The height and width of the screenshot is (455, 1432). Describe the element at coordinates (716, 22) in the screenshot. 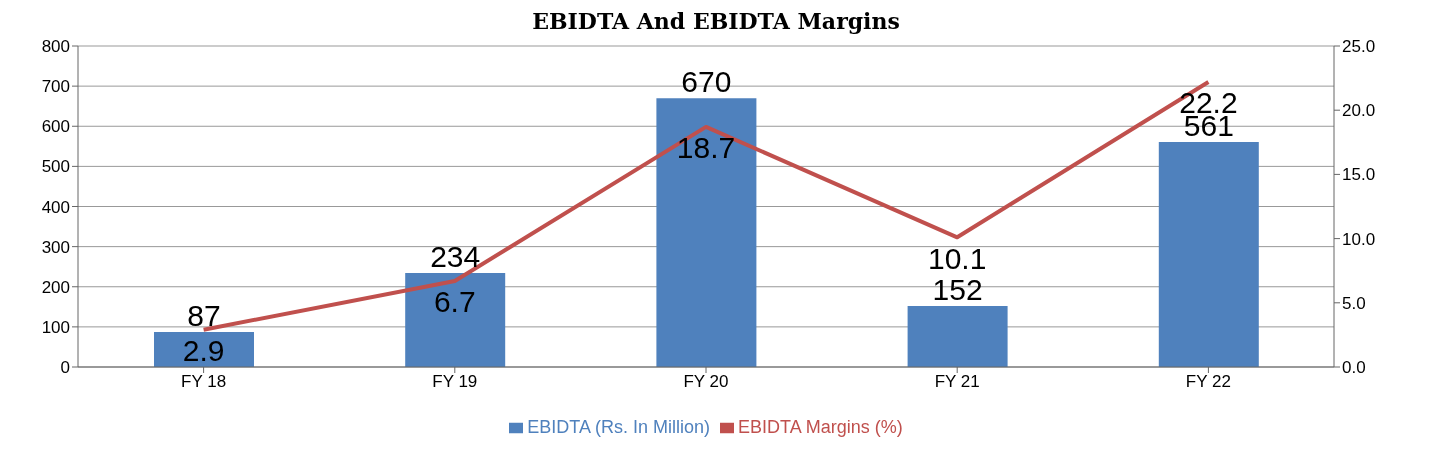

I see `chart-title: EBIDTA And EBIDTA Margins` at that location.